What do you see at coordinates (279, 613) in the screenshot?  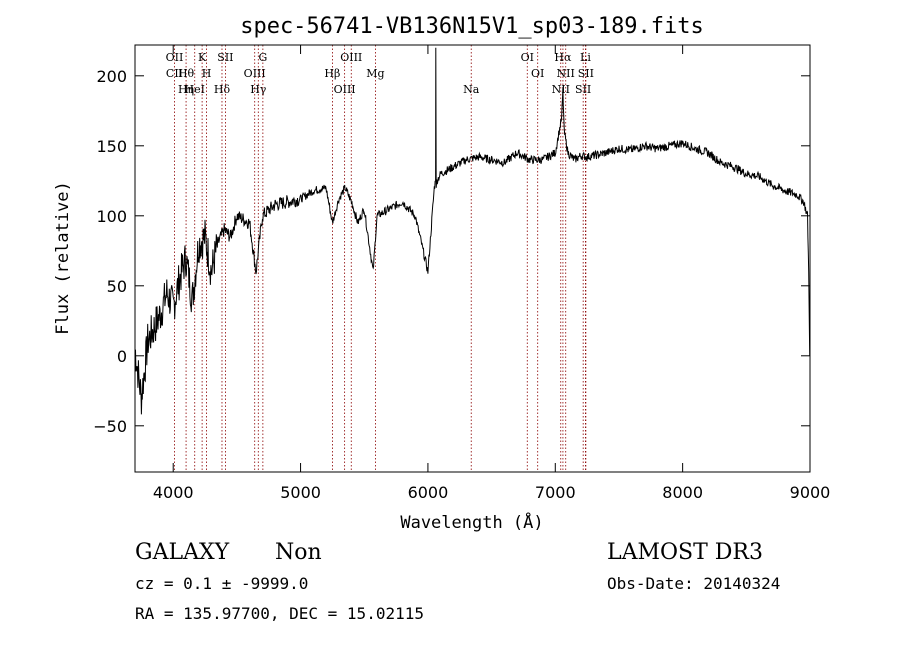 I see `coordinates: RA = 135.97700, DEC = 15.02115` at bounding box center [279, 613].